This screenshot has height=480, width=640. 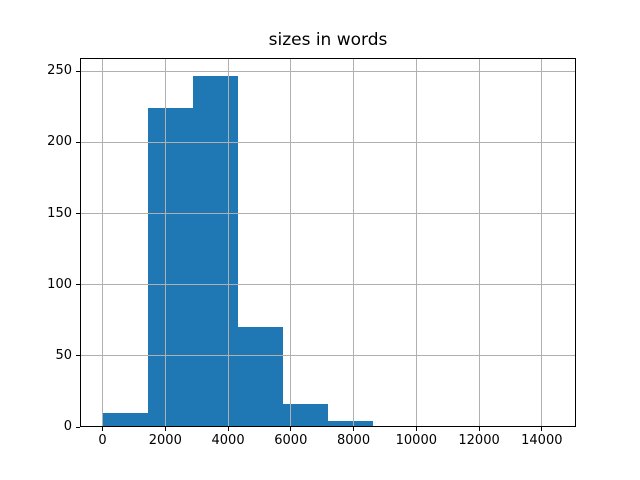 I want to click on chart-title: sizes in words, so click(x=328, y=40).